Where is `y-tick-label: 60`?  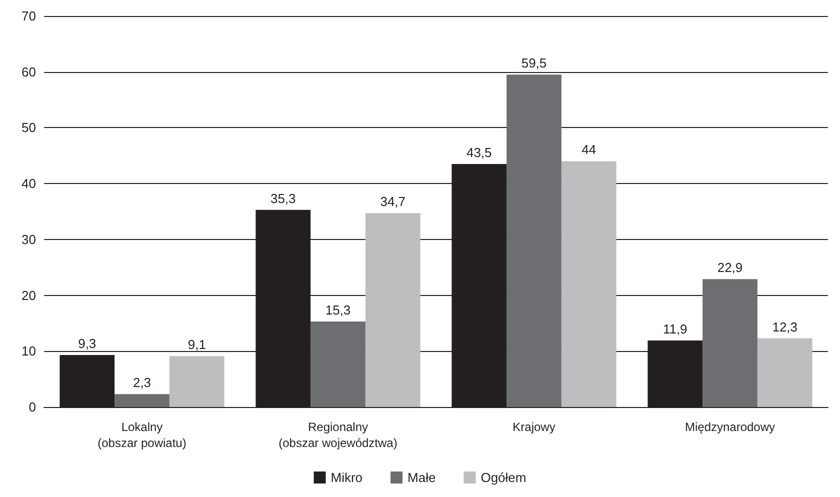
y-tick-label: 60 is located at coordinates (29, 72).